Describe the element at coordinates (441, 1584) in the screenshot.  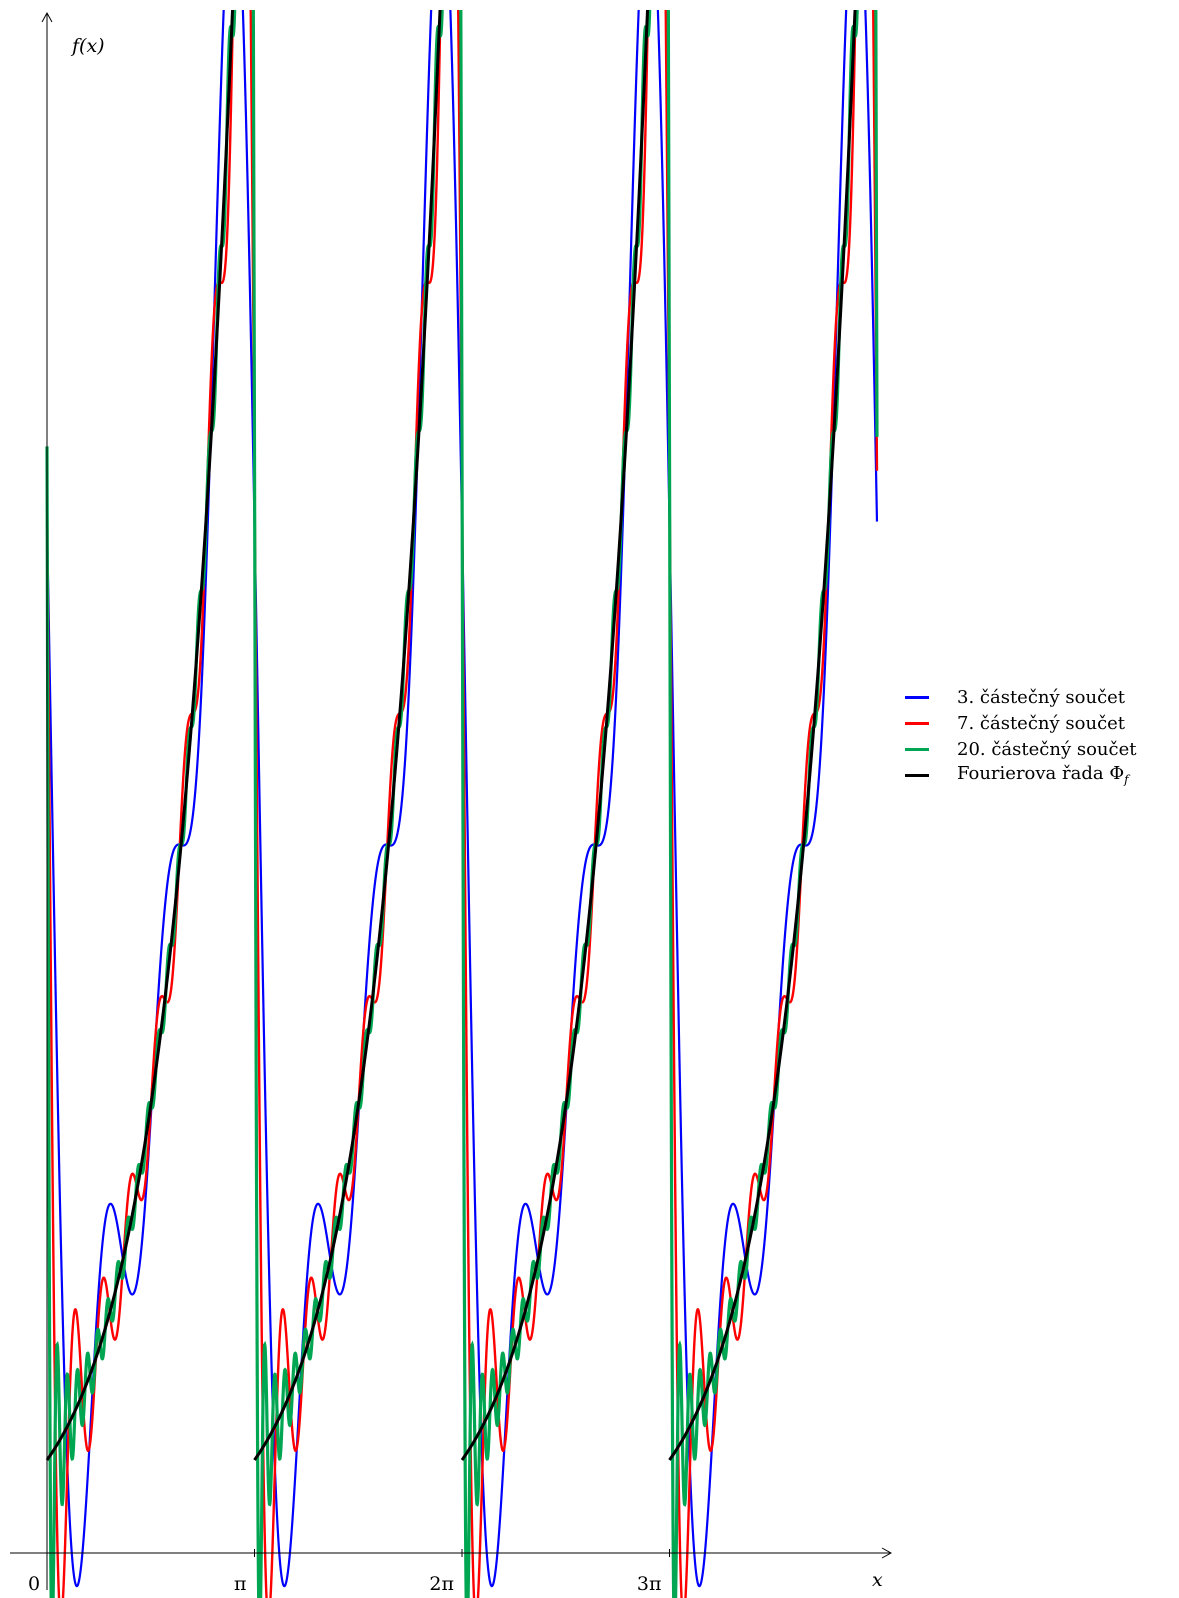
I see `x-tick-label: 2π` at that location.